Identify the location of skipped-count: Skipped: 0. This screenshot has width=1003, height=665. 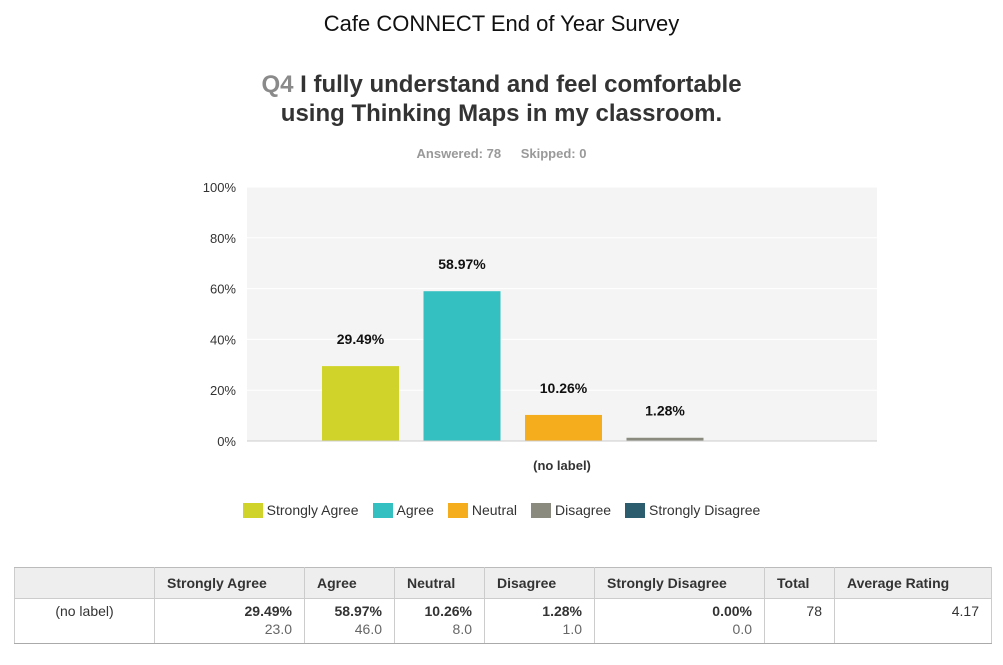
(553, 153).